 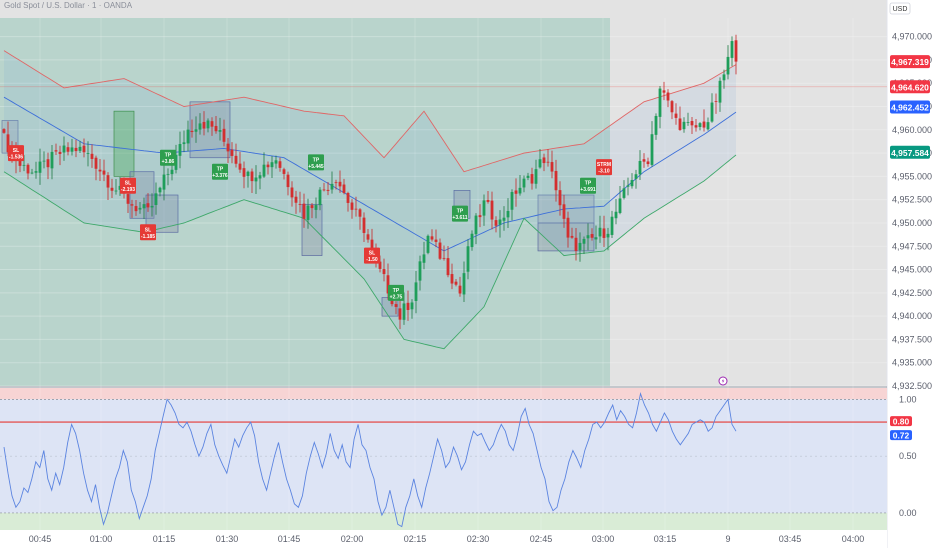 What do you see at coordinates (912, 363) in the screenshot?
I see `price-tick-label: 4,935.000` at bounding box center [912, 363].